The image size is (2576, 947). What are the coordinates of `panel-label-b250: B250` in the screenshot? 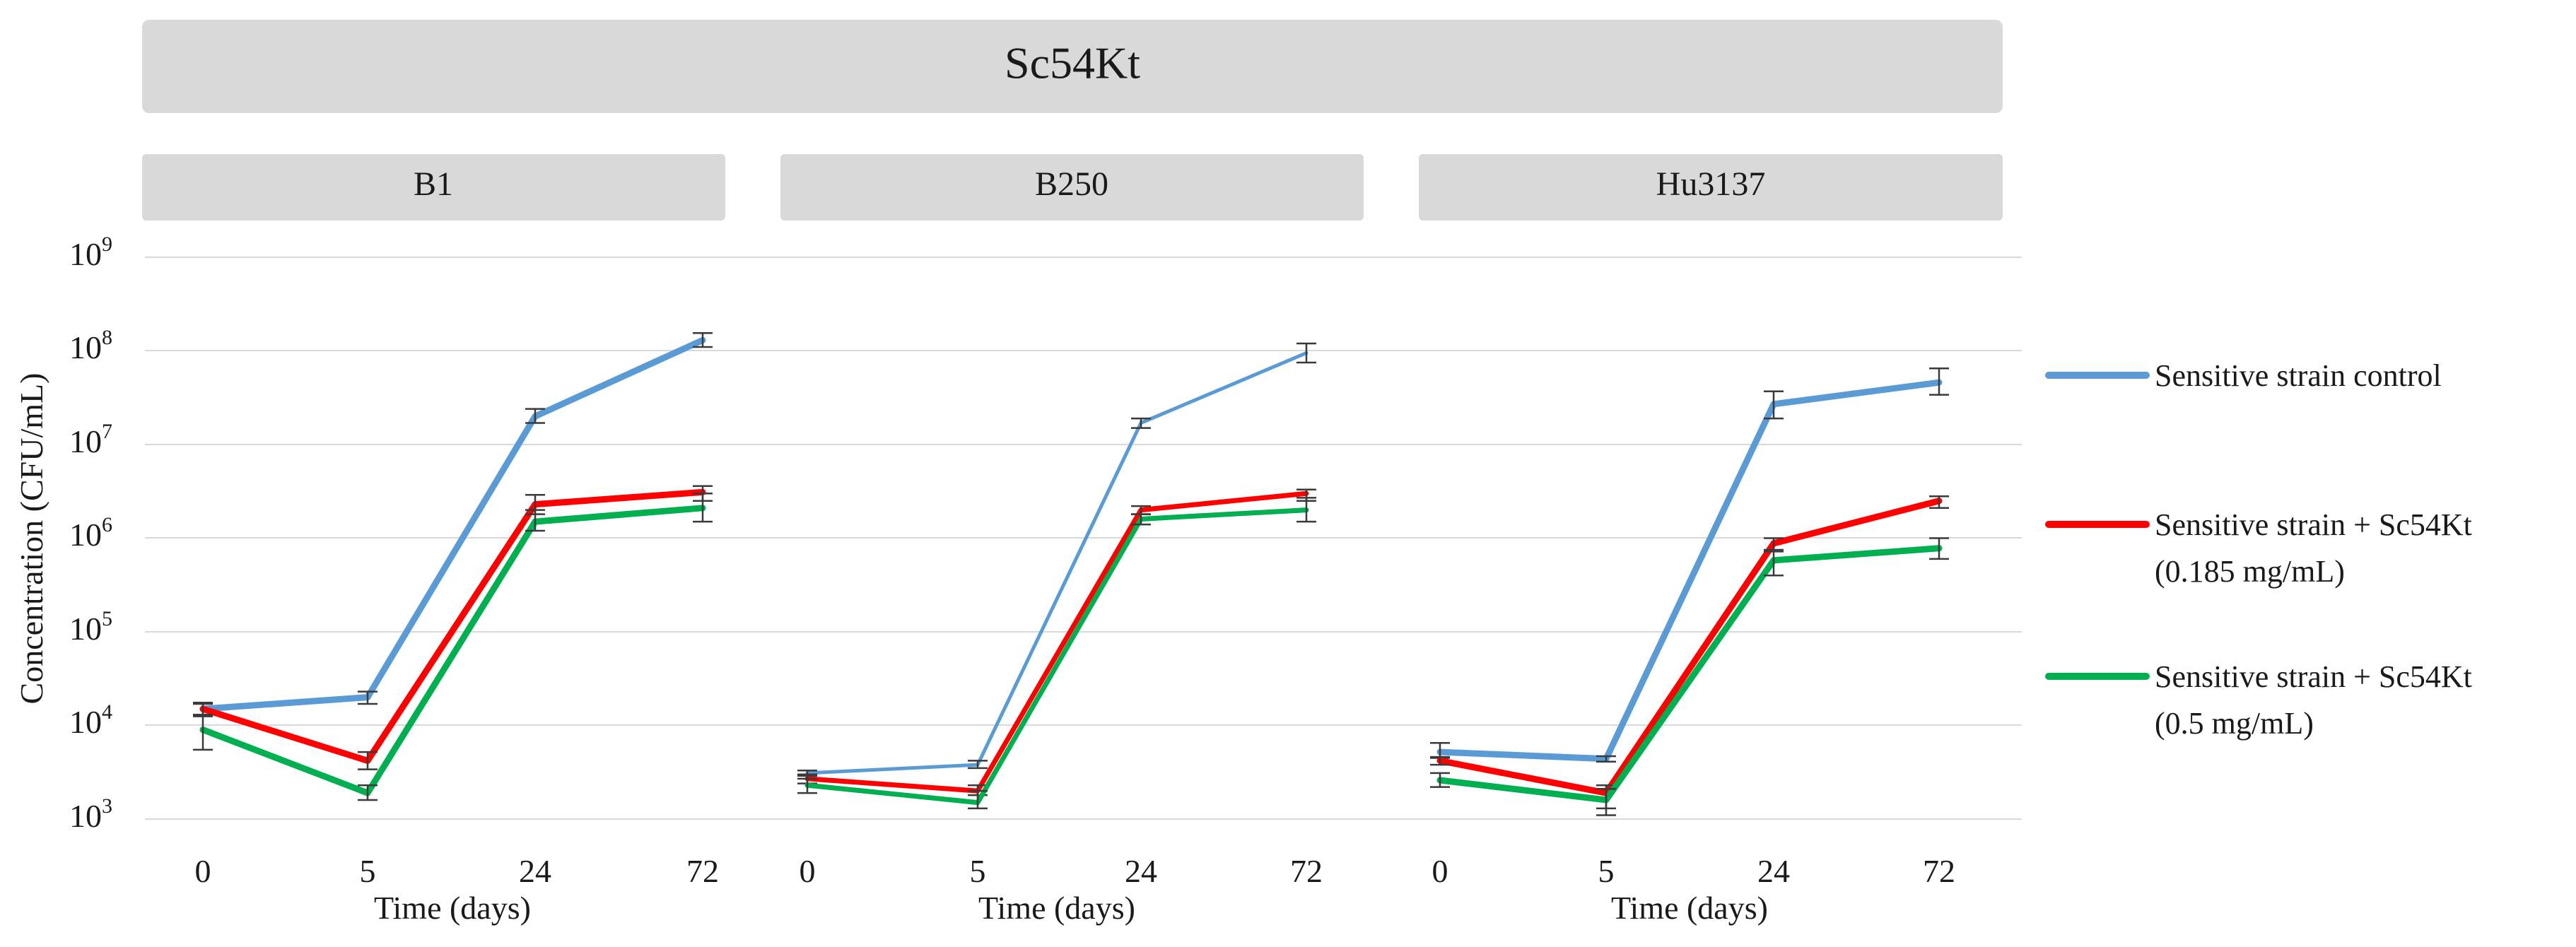 It's located at (1071, 184).